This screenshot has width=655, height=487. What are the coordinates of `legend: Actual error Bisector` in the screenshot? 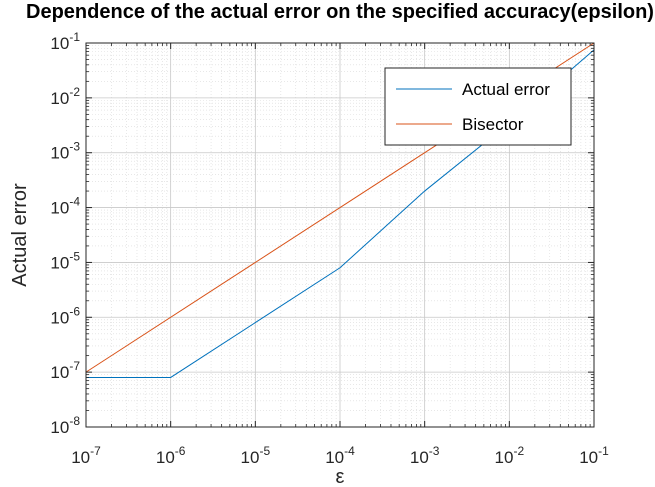 It's located at (478, 106).